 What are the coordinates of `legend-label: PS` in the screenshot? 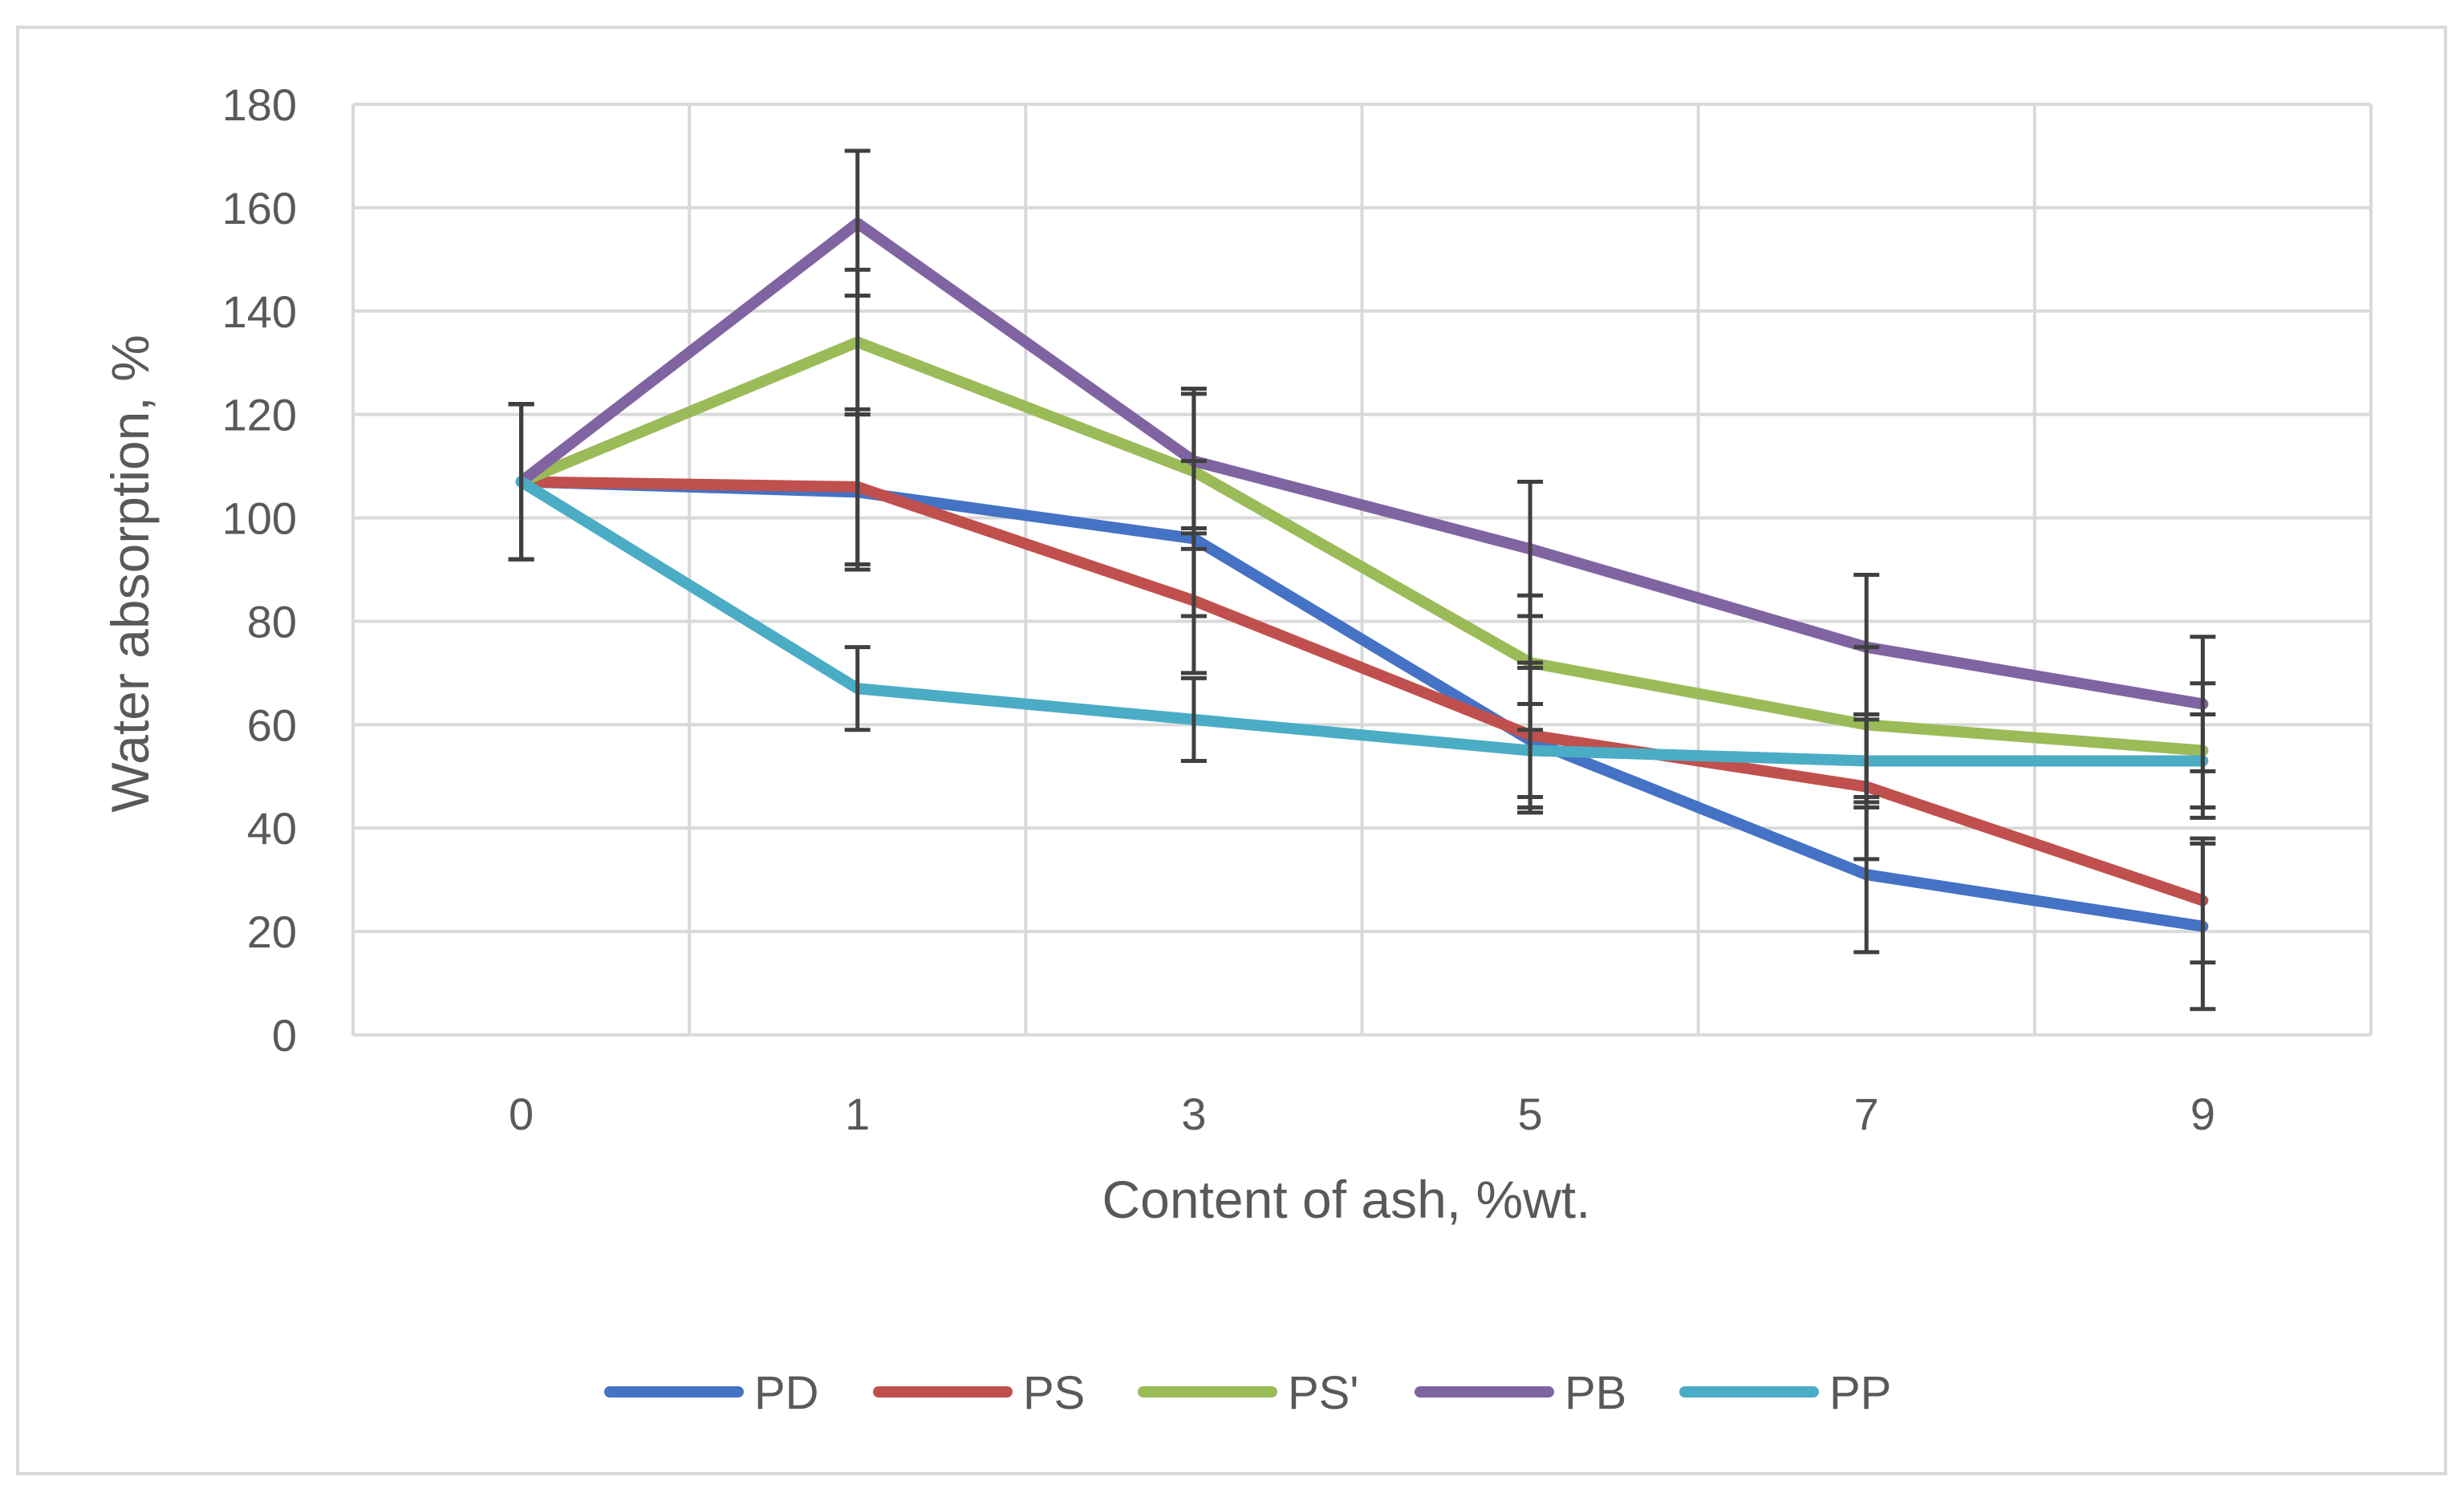 It's located at (1054, 1393).